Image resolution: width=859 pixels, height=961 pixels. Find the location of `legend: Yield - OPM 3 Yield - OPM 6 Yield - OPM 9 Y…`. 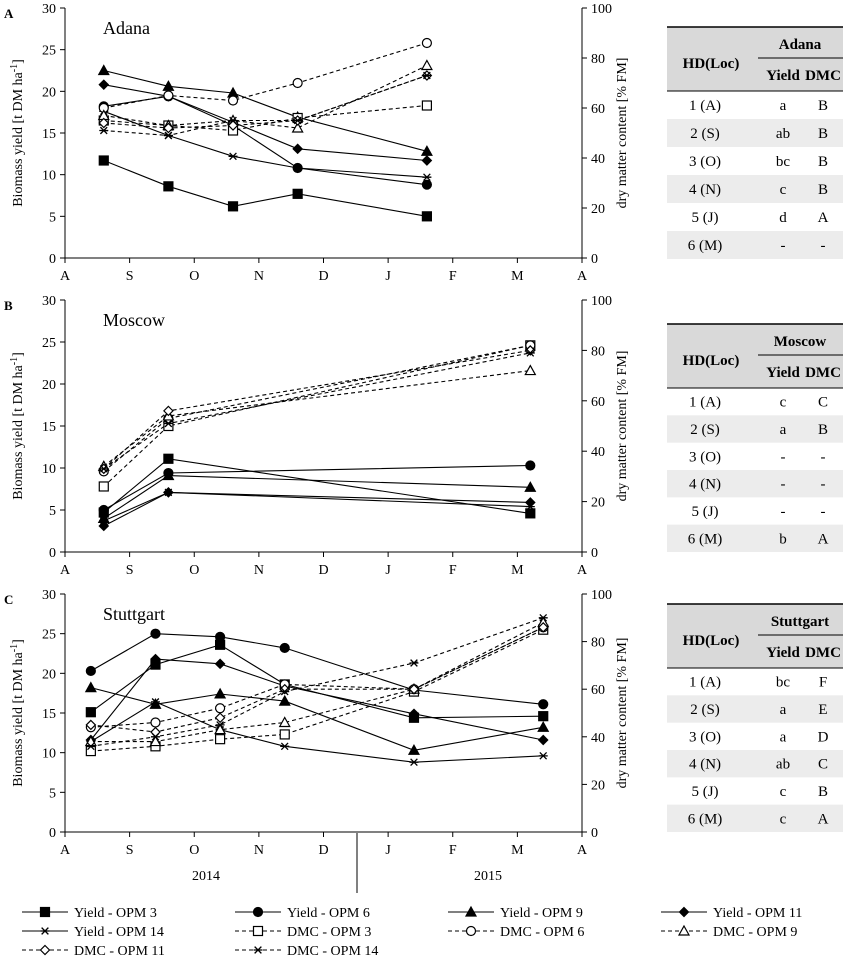

legend: Yield - OPM 3 Yield - OPM 6 Yield - OPM 9 Y… is located at coordinates (412, 932).